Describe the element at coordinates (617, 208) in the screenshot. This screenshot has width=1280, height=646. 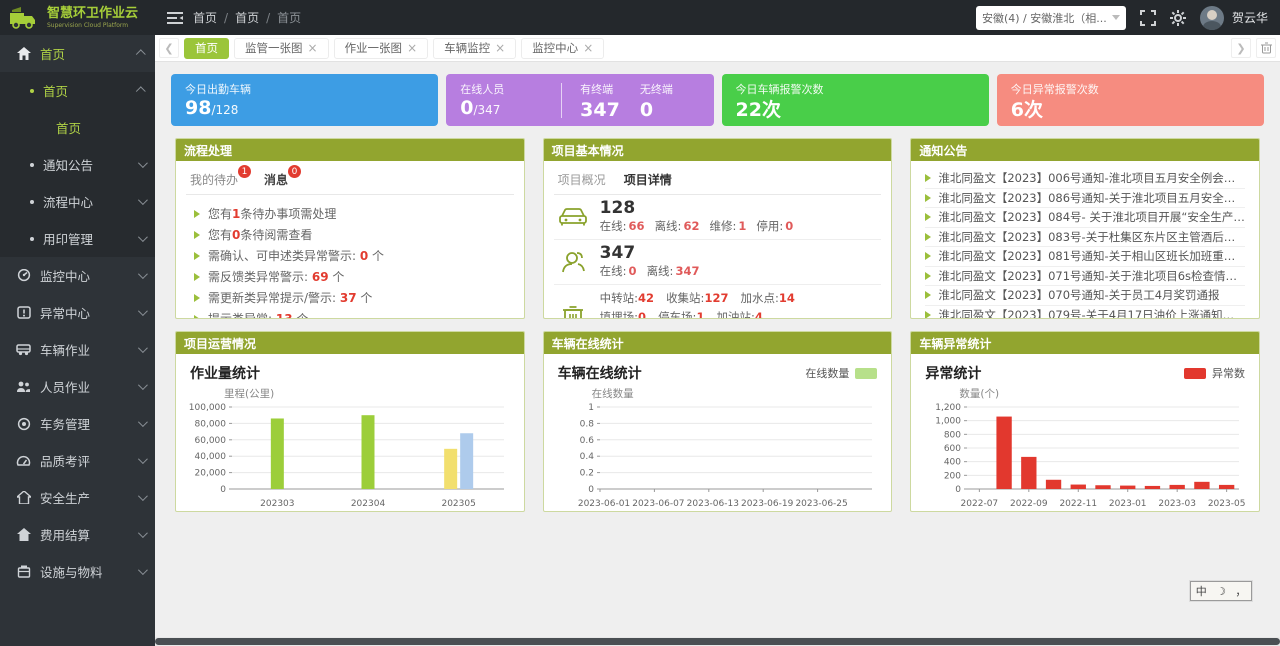
I see `vehicle-total: 128` at that location.